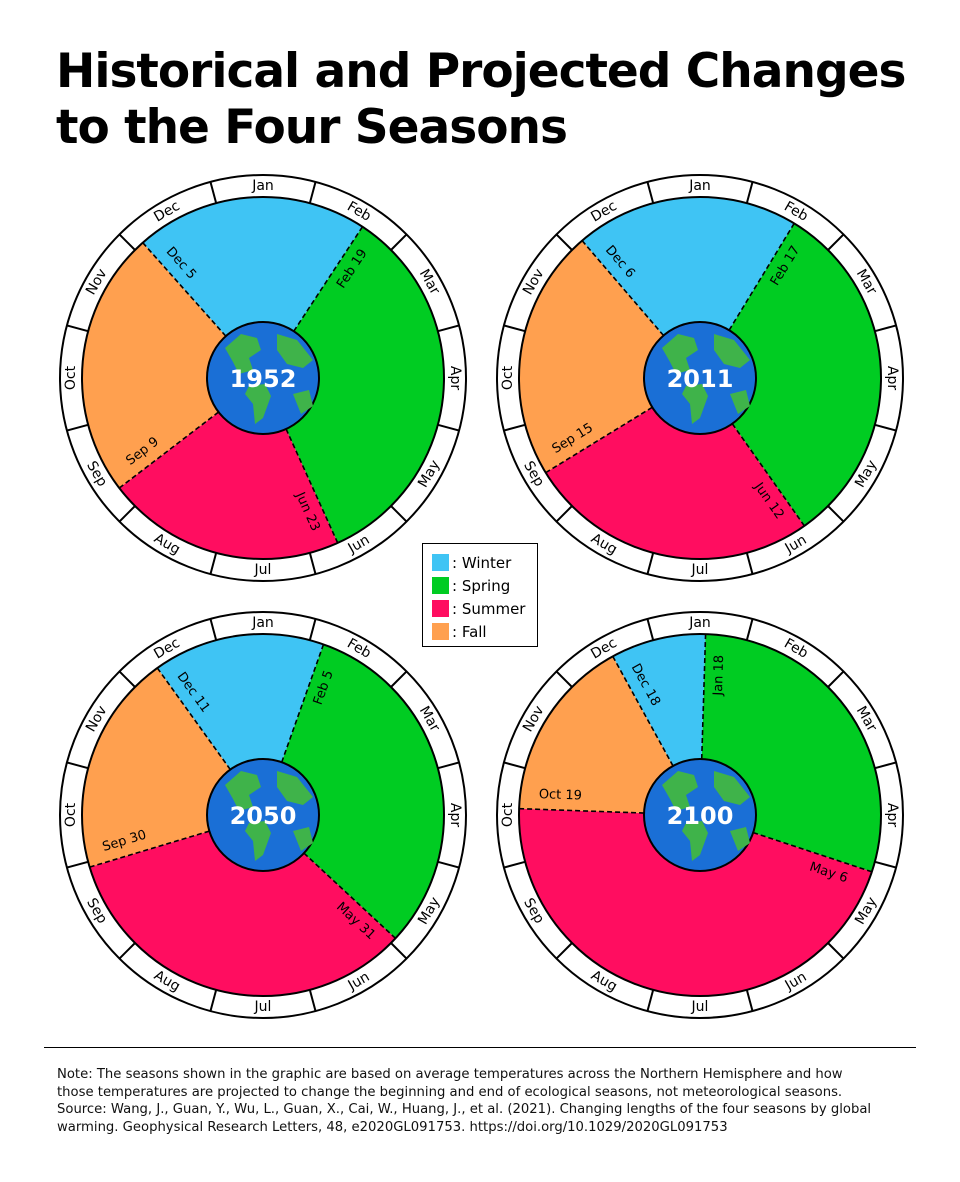 The image size is (960, 1182). Describe the element at coordinates (440, 562) in the screenshot. I see `legend-swatch-winter` at that location.